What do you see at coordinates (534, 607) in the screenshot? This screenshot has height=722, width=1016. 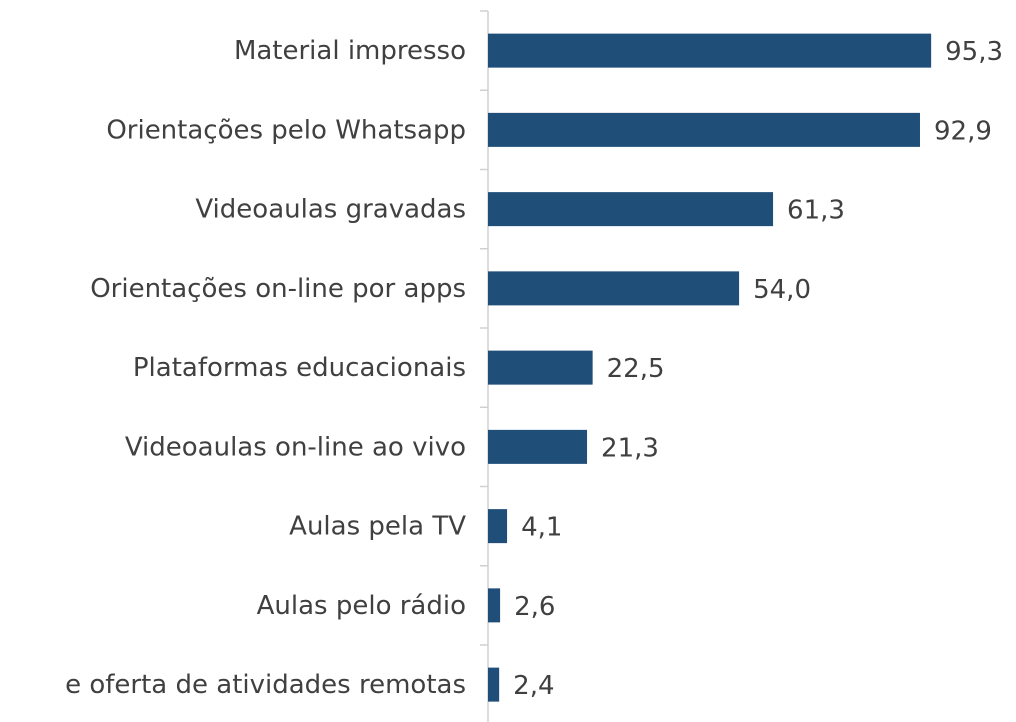 I see `value-label: 2,6` at bounding box center [534, 607].